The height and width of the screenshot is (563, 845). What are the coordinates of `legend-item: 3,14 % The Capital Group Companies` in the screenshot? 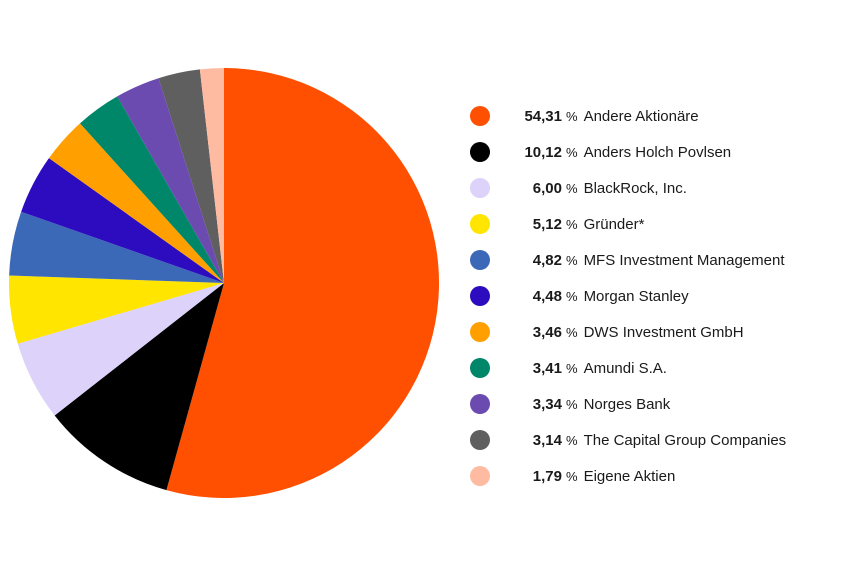 It's located at (628, 440).